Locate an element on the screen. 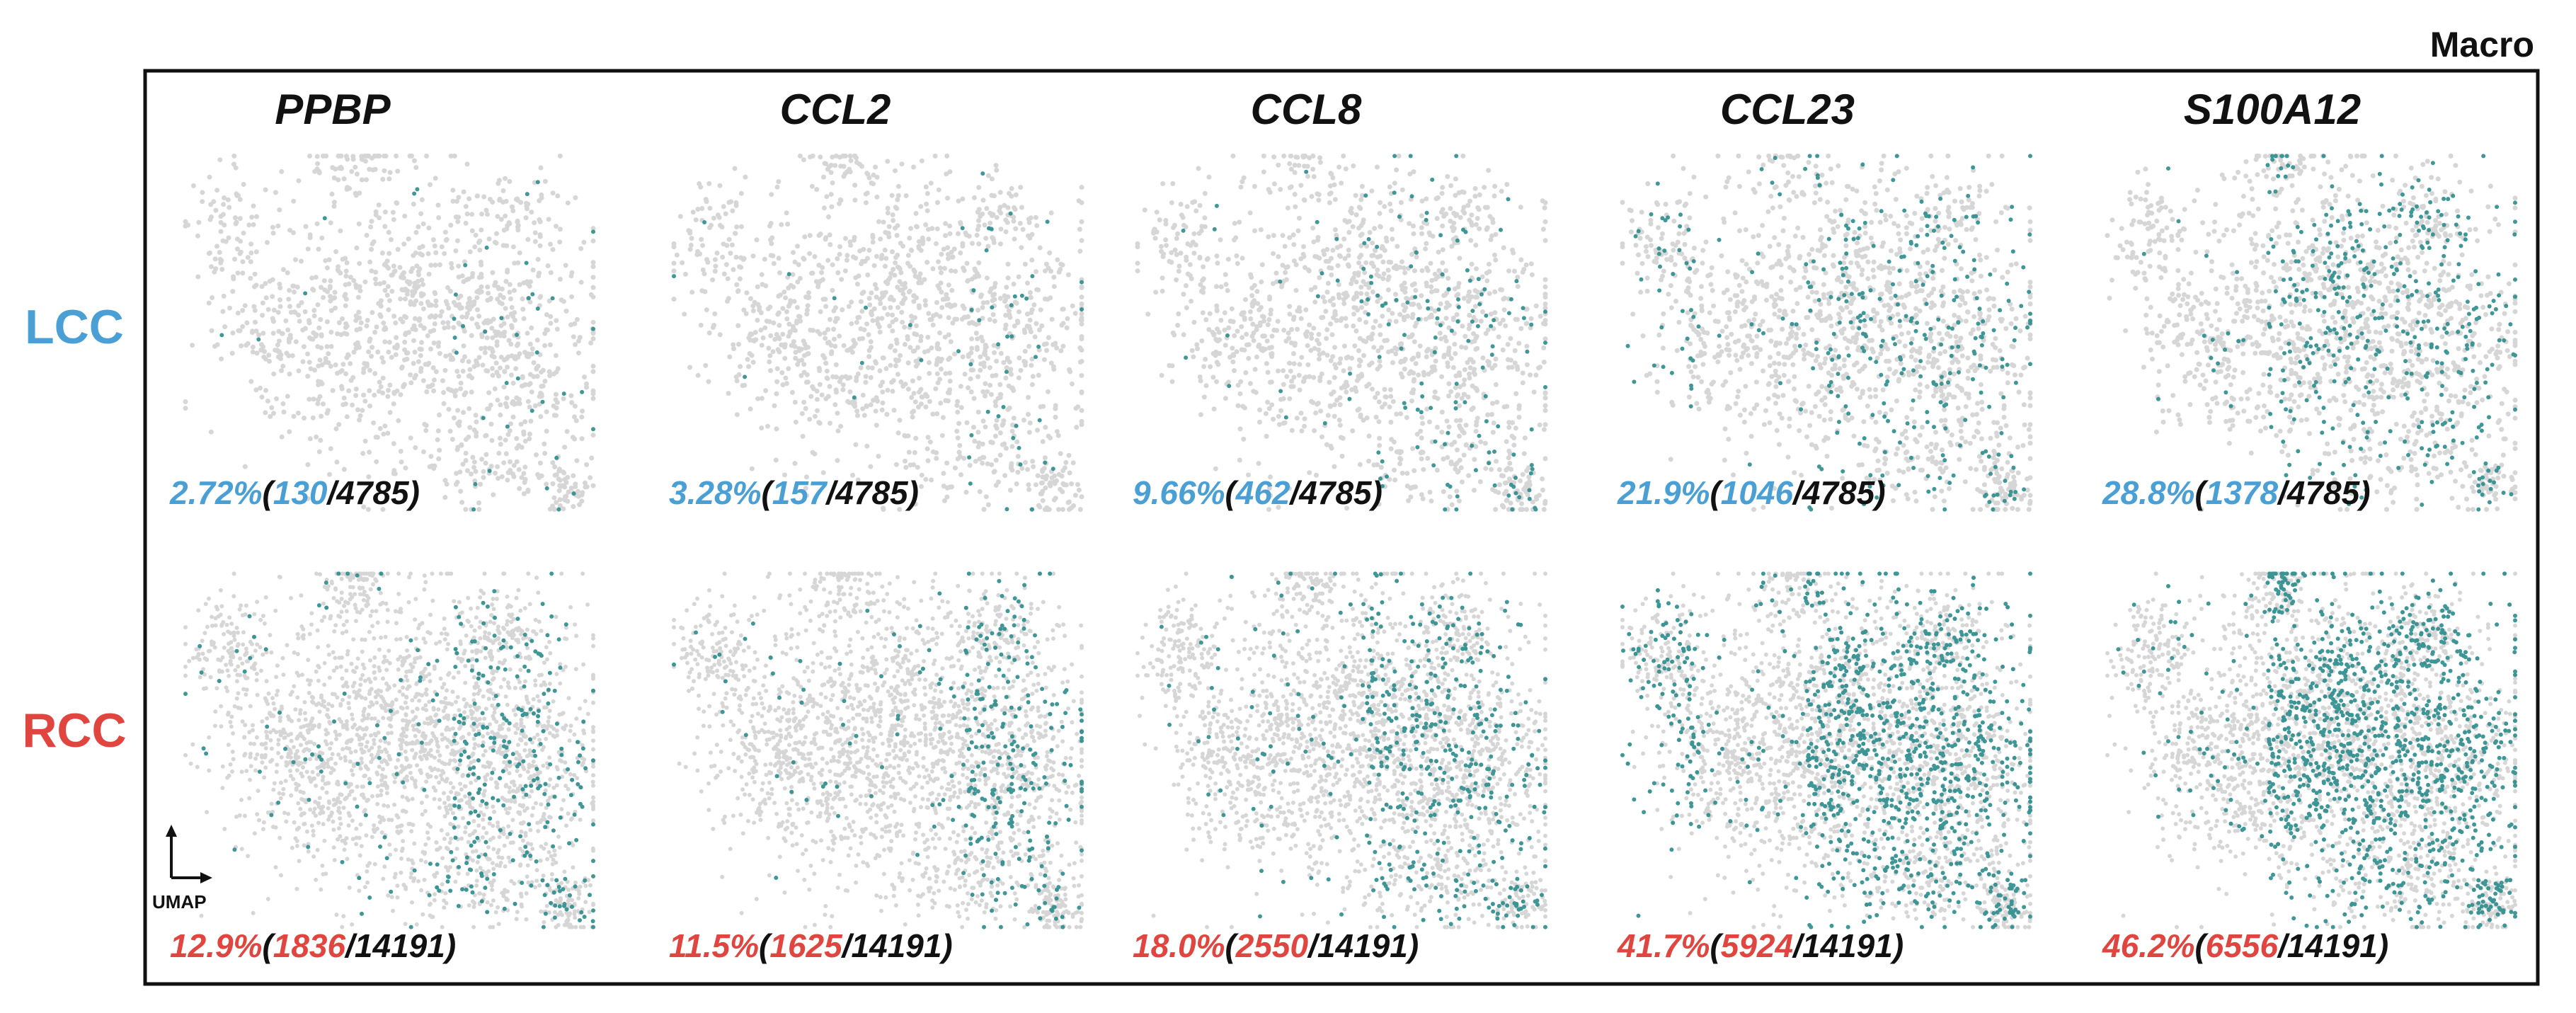  stat-label-rcc-ccl2: 11.5%(1625/14191) is located at coordinates (811, 945).